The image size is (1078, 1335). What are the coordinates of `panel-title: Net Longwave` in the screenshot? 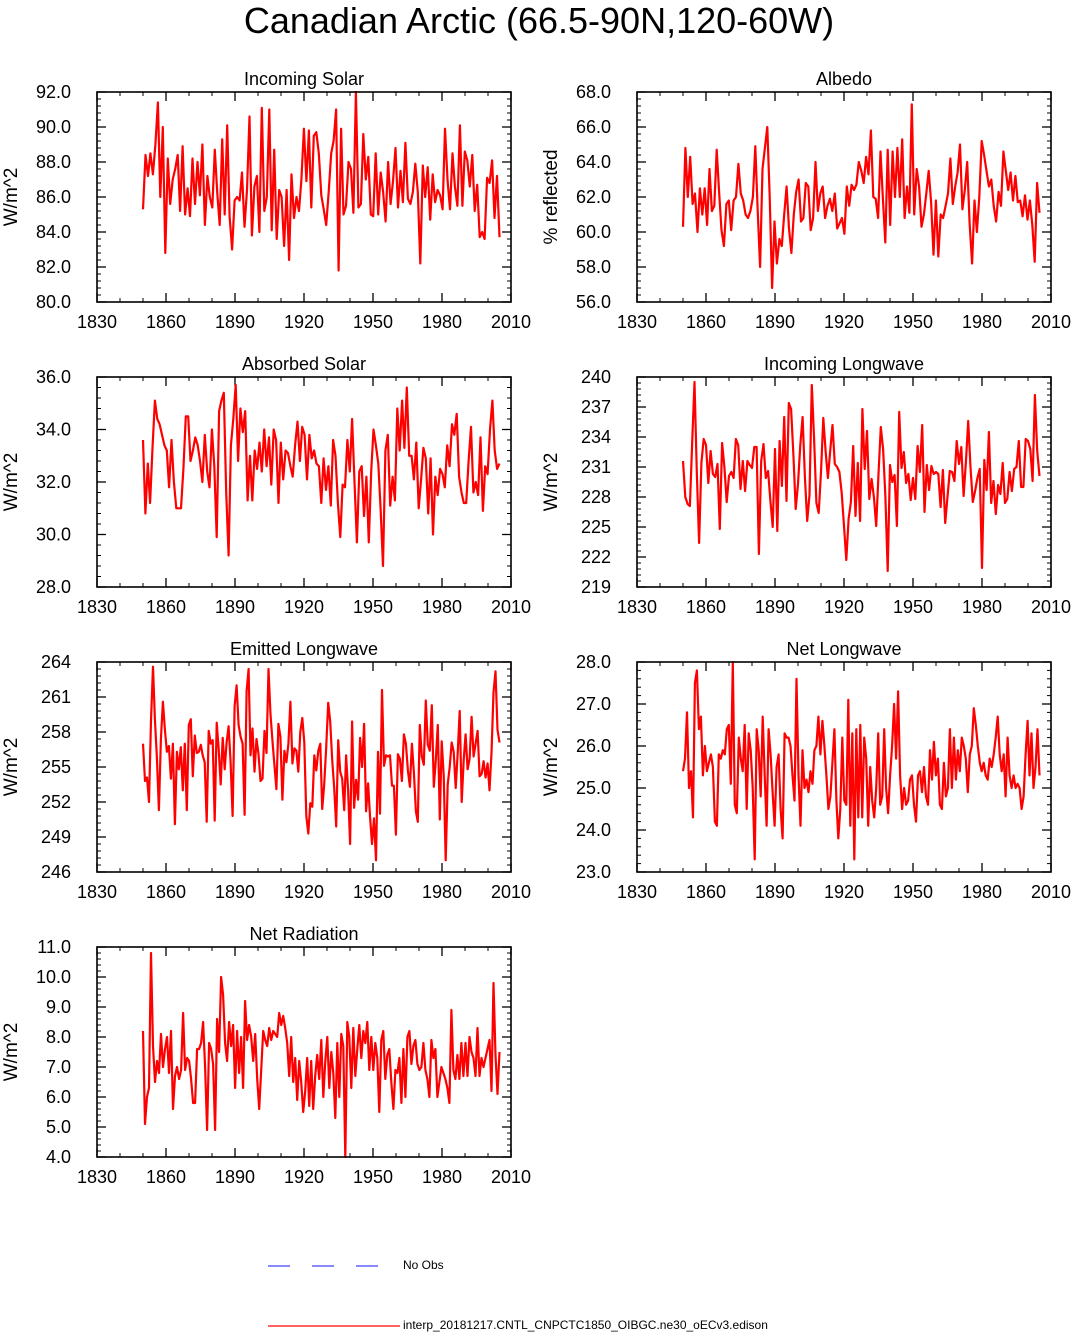 It's located at (843, 649).